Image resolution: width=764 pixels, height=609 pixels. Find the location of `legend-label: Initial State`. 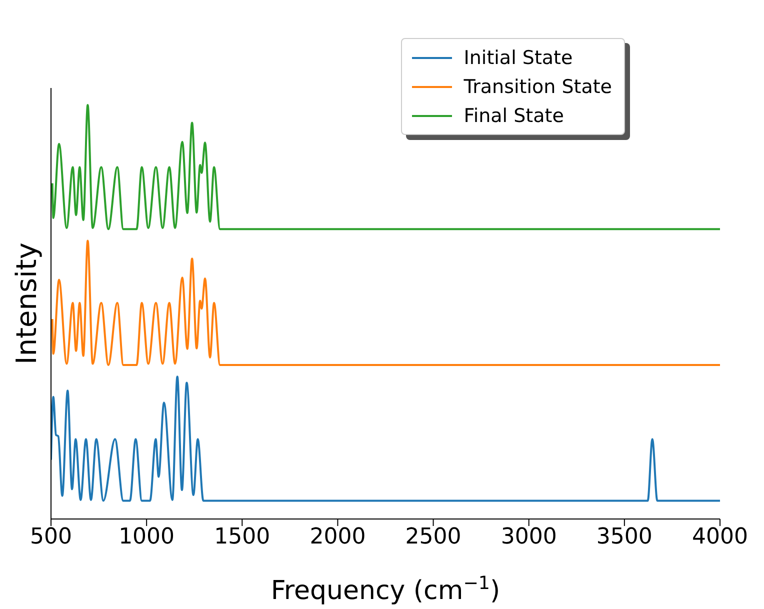

legend-label: Initial State is located at coordinates (518, 57).